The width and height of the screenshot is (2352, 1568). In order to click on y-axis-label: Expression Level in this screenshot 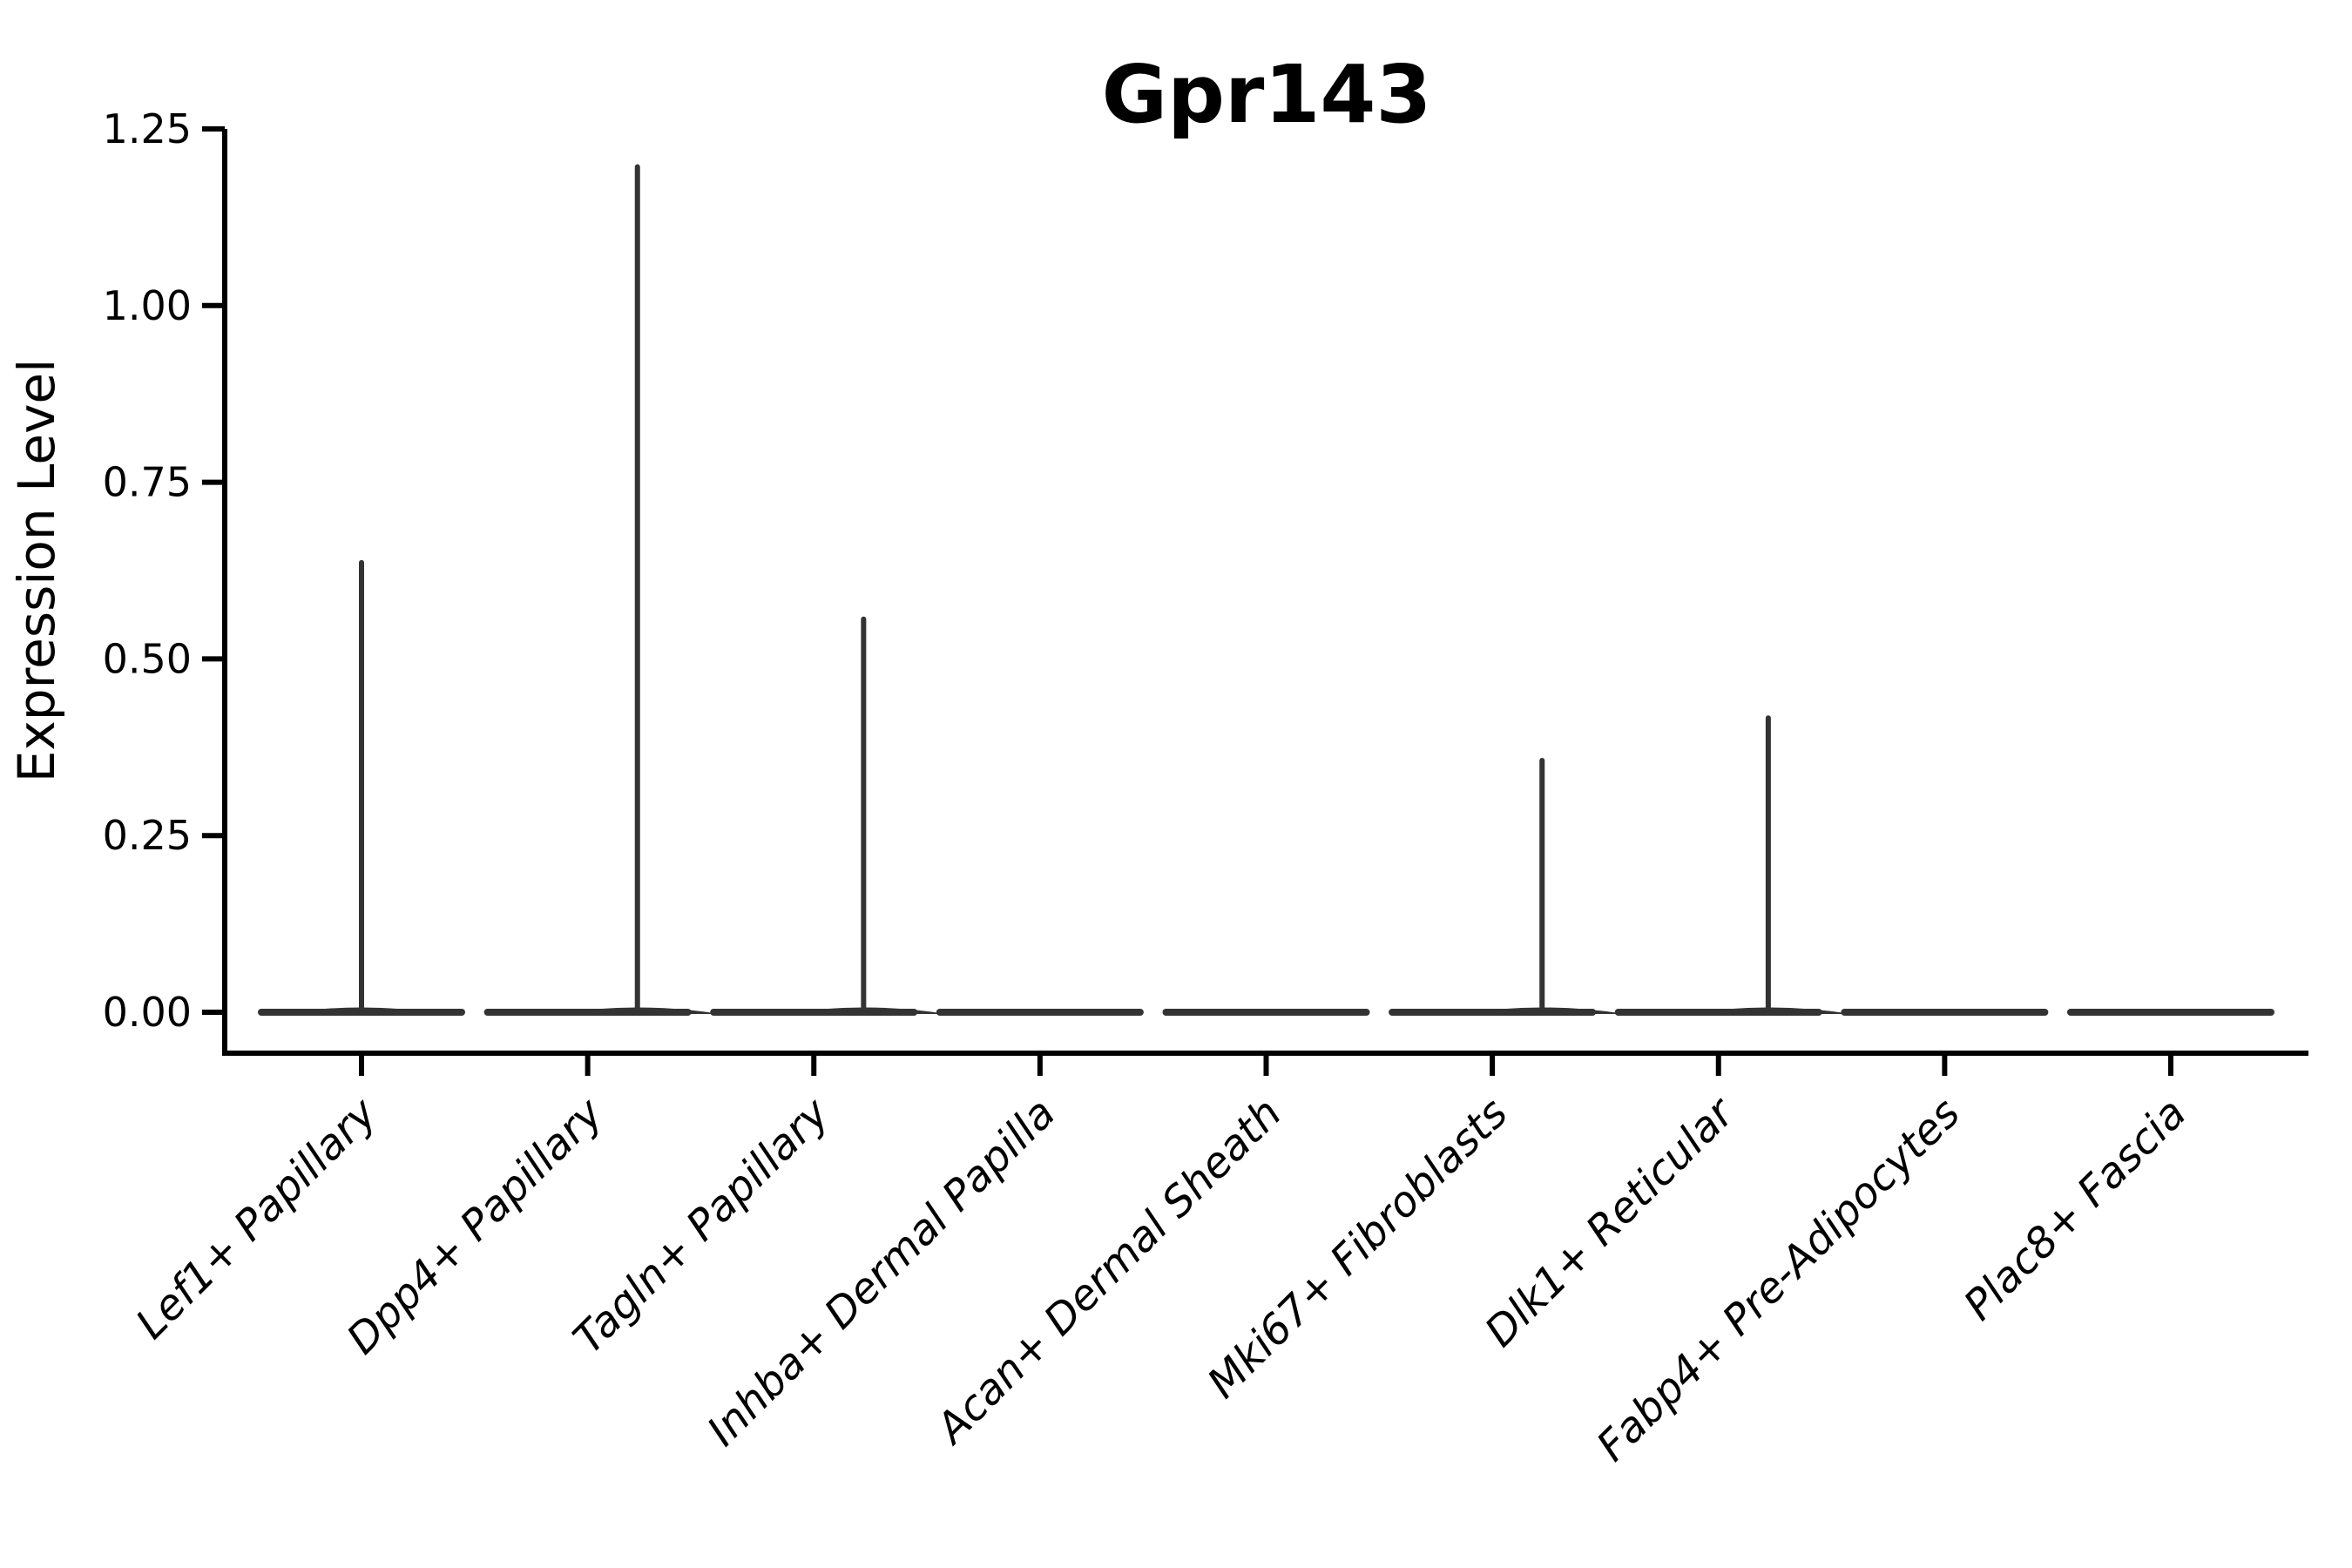, I will do `click(36, 570)`.